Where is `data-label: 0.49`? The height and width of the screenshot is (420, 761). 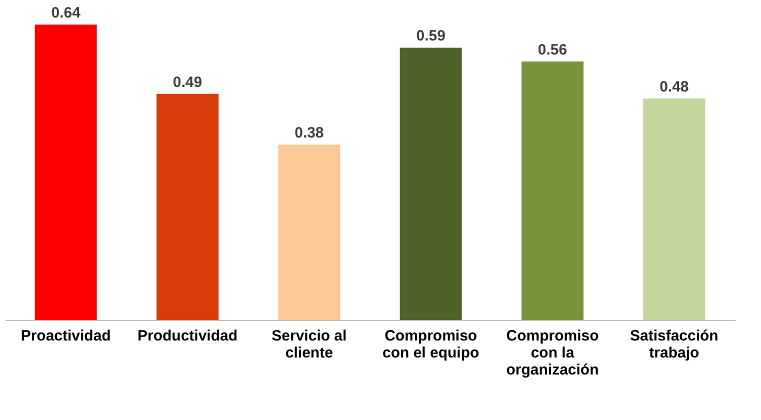 data-label: 0.49 is located at coordinates (187, 82).